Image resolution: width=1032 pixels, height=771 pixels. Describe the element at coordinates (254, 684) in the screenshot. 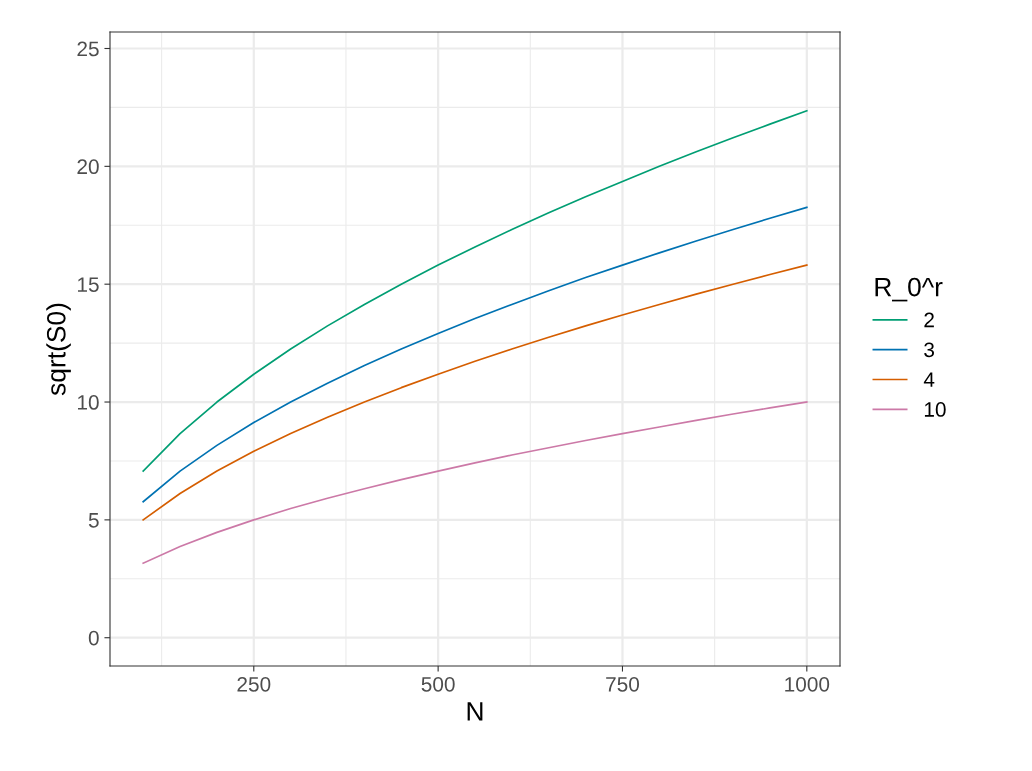

I see `x-tick-label: 250` at that location.